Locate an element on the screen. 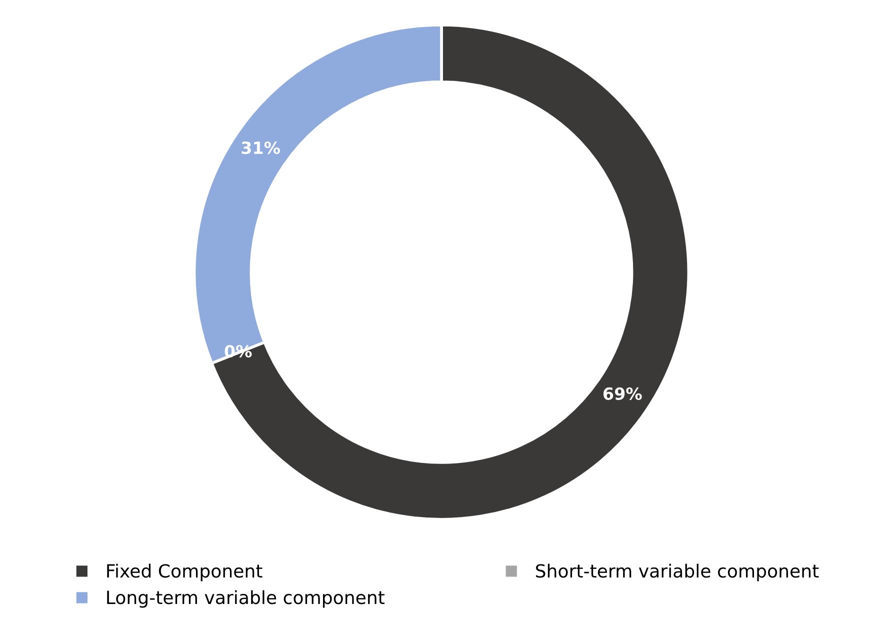 The image size is (883, 633). legend-label: Short-term variable component is located at coordinates (677, 573).